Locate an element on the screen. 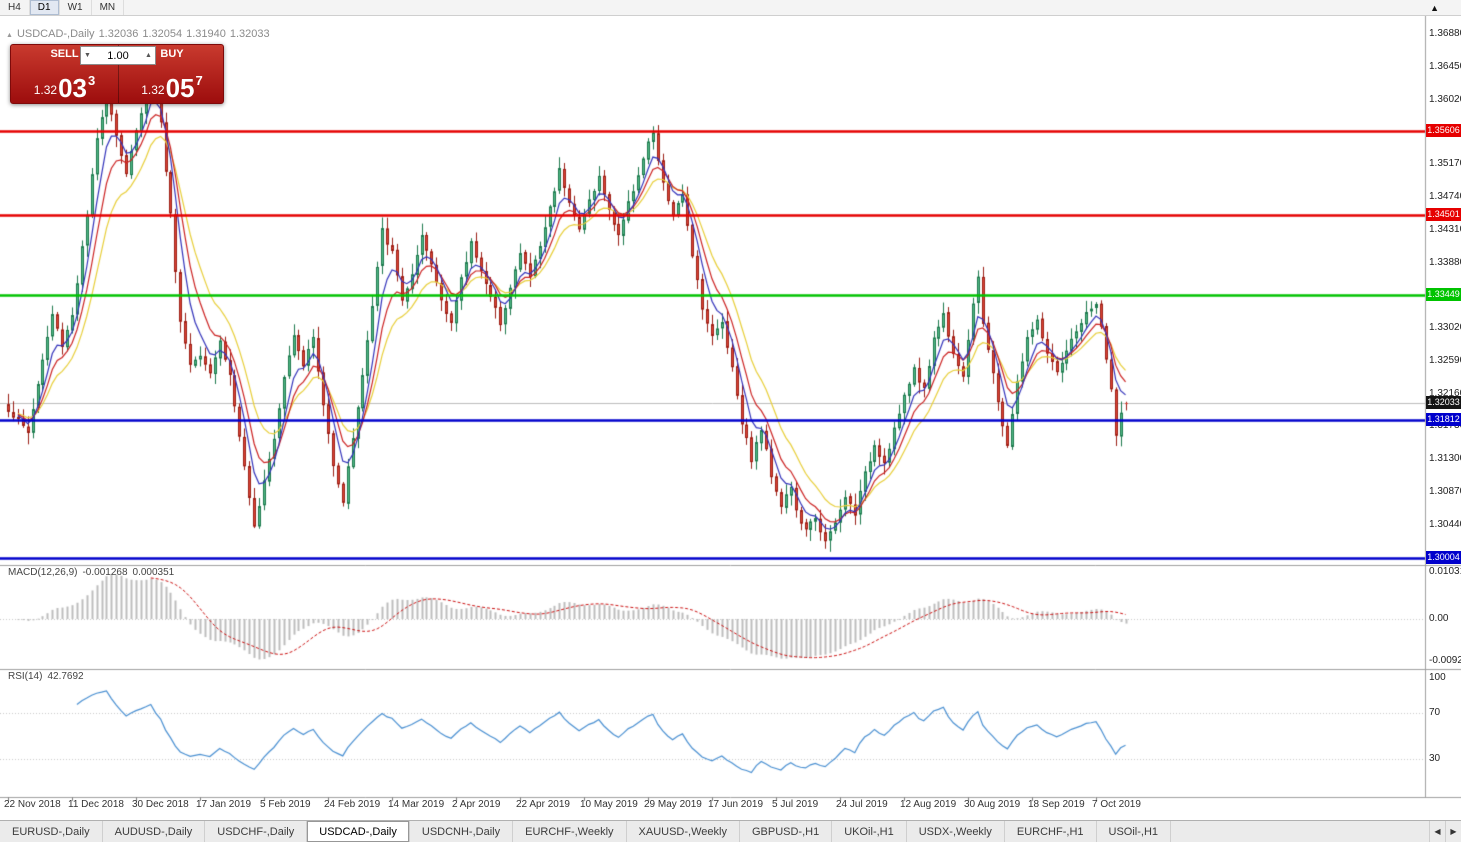  volume-decrease-icon: ▼ is located at coordinates (87, 55).